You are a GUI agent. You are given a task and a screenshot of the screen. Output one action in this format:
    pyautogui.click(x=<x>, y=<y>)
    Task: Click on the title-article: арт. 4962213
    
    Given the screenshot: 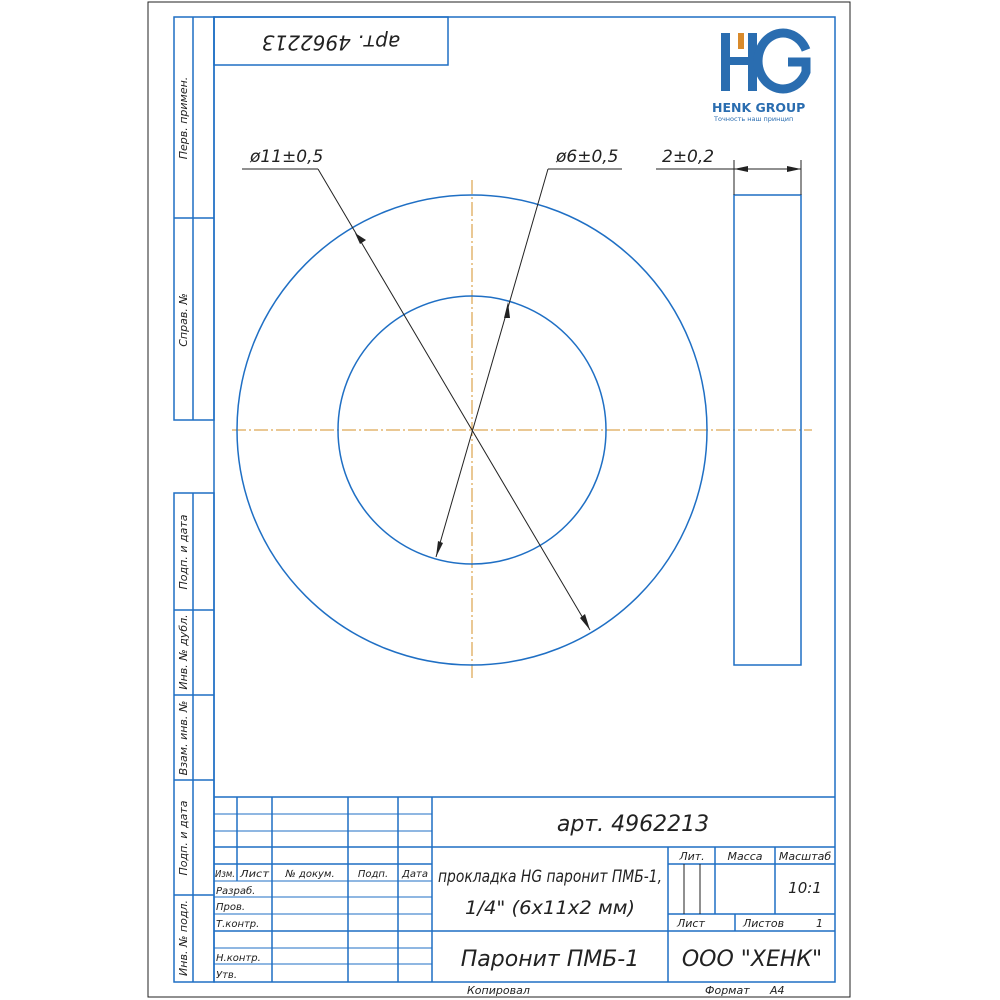 What is the action you would take?
    pyautogui.click(x=633, y=824)
    